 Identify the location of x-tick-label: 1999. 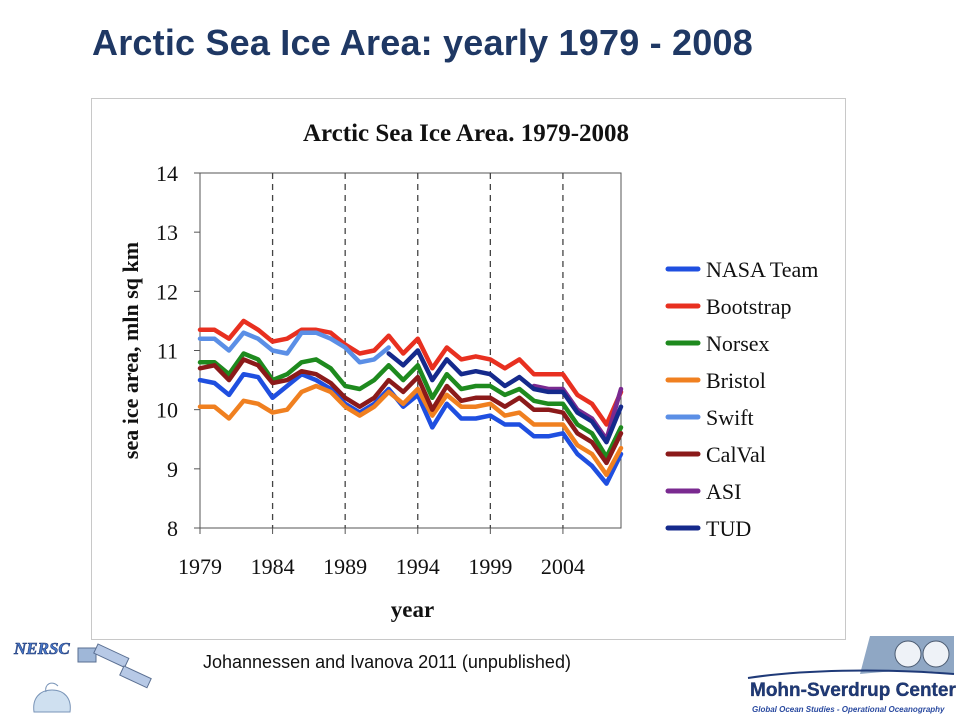
(490, 566).